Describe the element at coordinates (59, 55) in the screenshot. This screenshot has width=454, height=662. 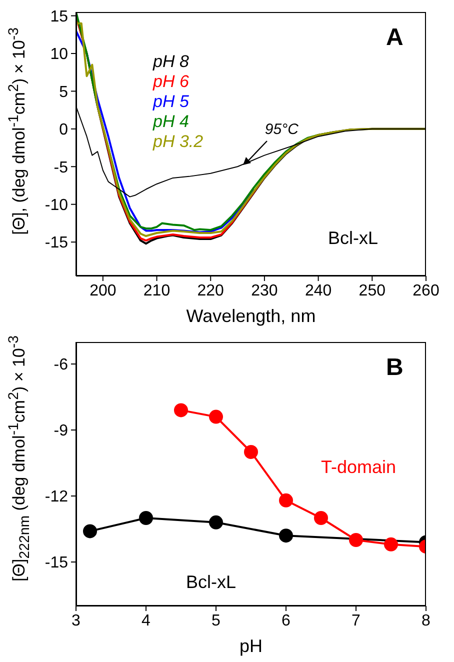
I see `y-tick-label: 10` at that location.